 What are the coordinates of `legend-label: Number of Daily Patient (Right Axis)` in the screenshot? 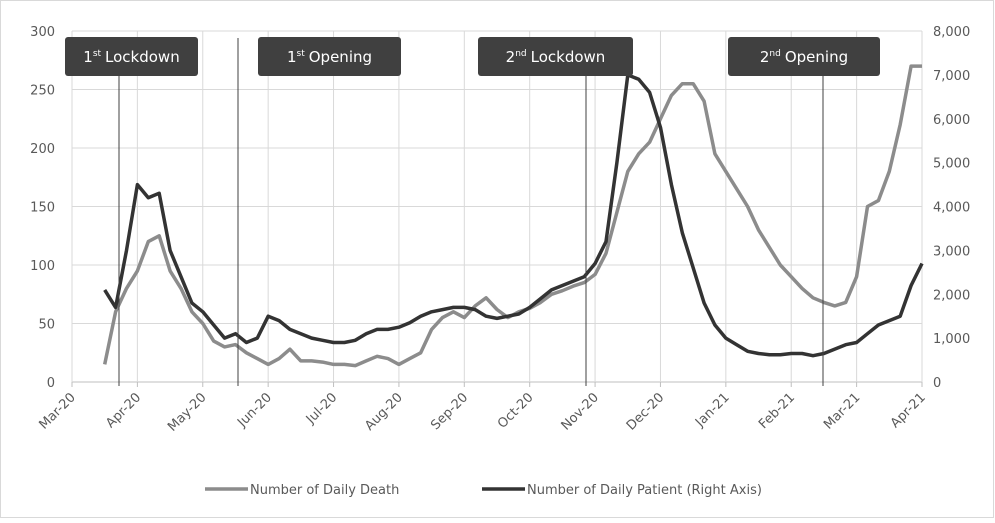 It's located at (644, 490).